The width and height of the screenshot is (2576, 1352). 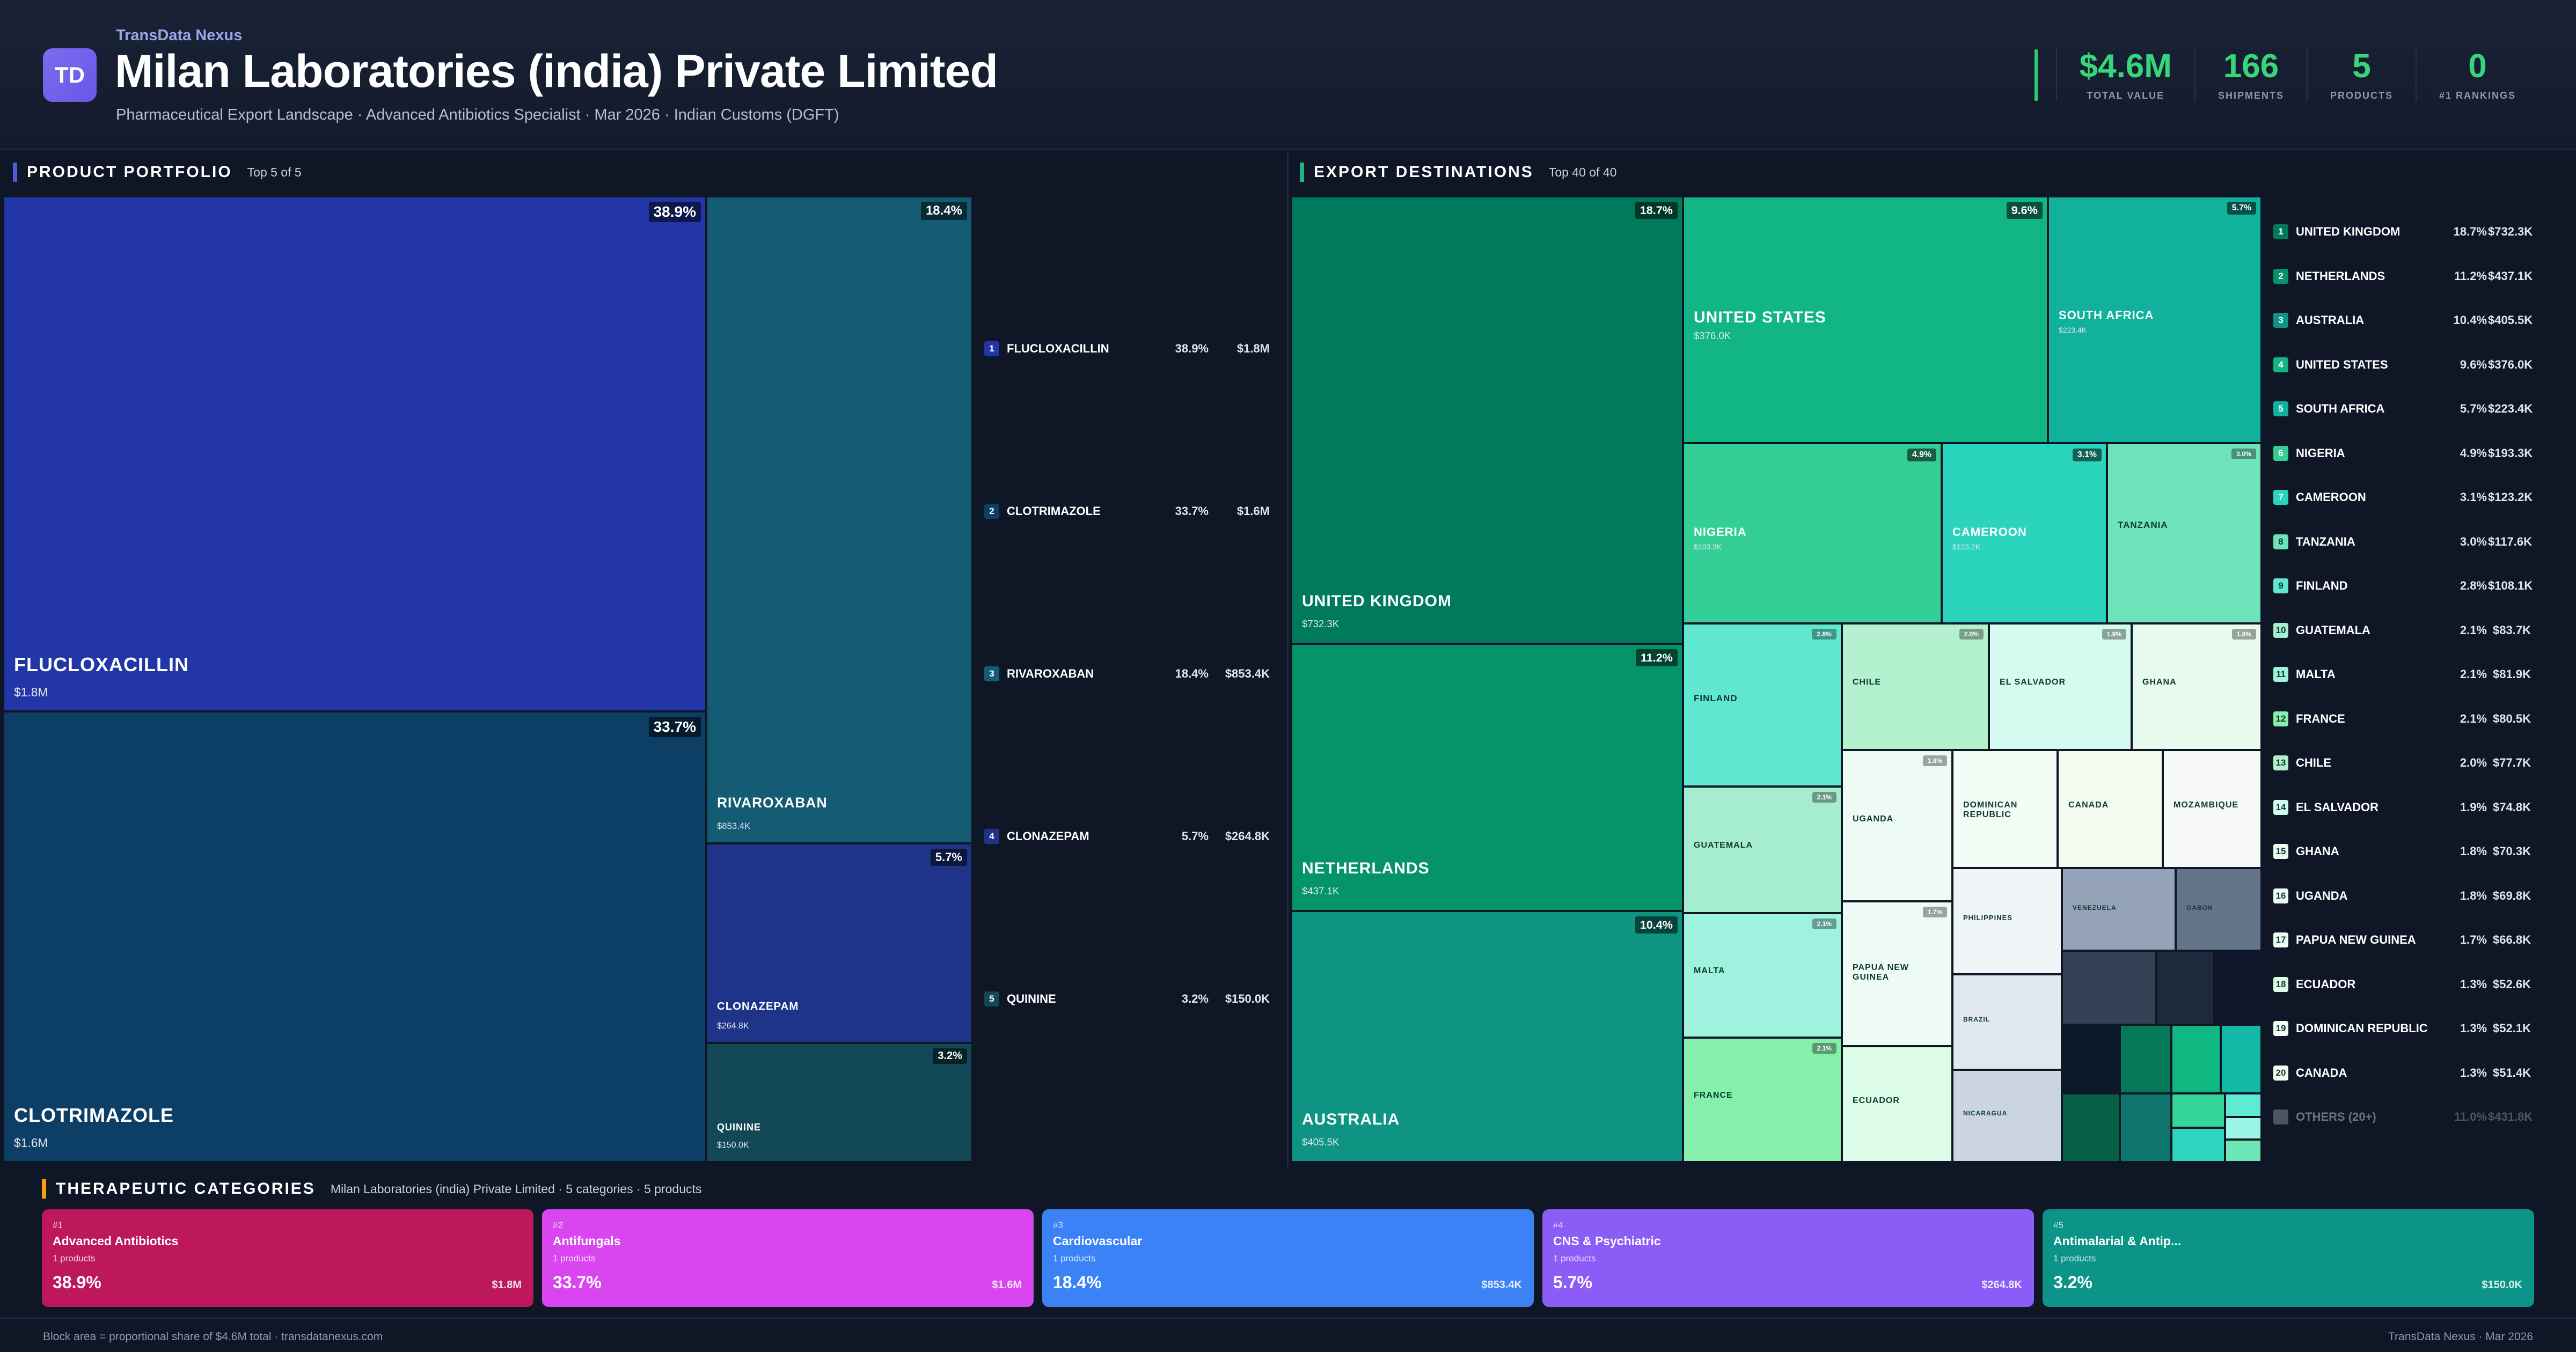 What do you see at coordinates (2403, 276) in the screenshot?
I see `destination-legend-row: 2 NETHERLANDS 11.2% $437.1K` at bounding box center [2403, 276].